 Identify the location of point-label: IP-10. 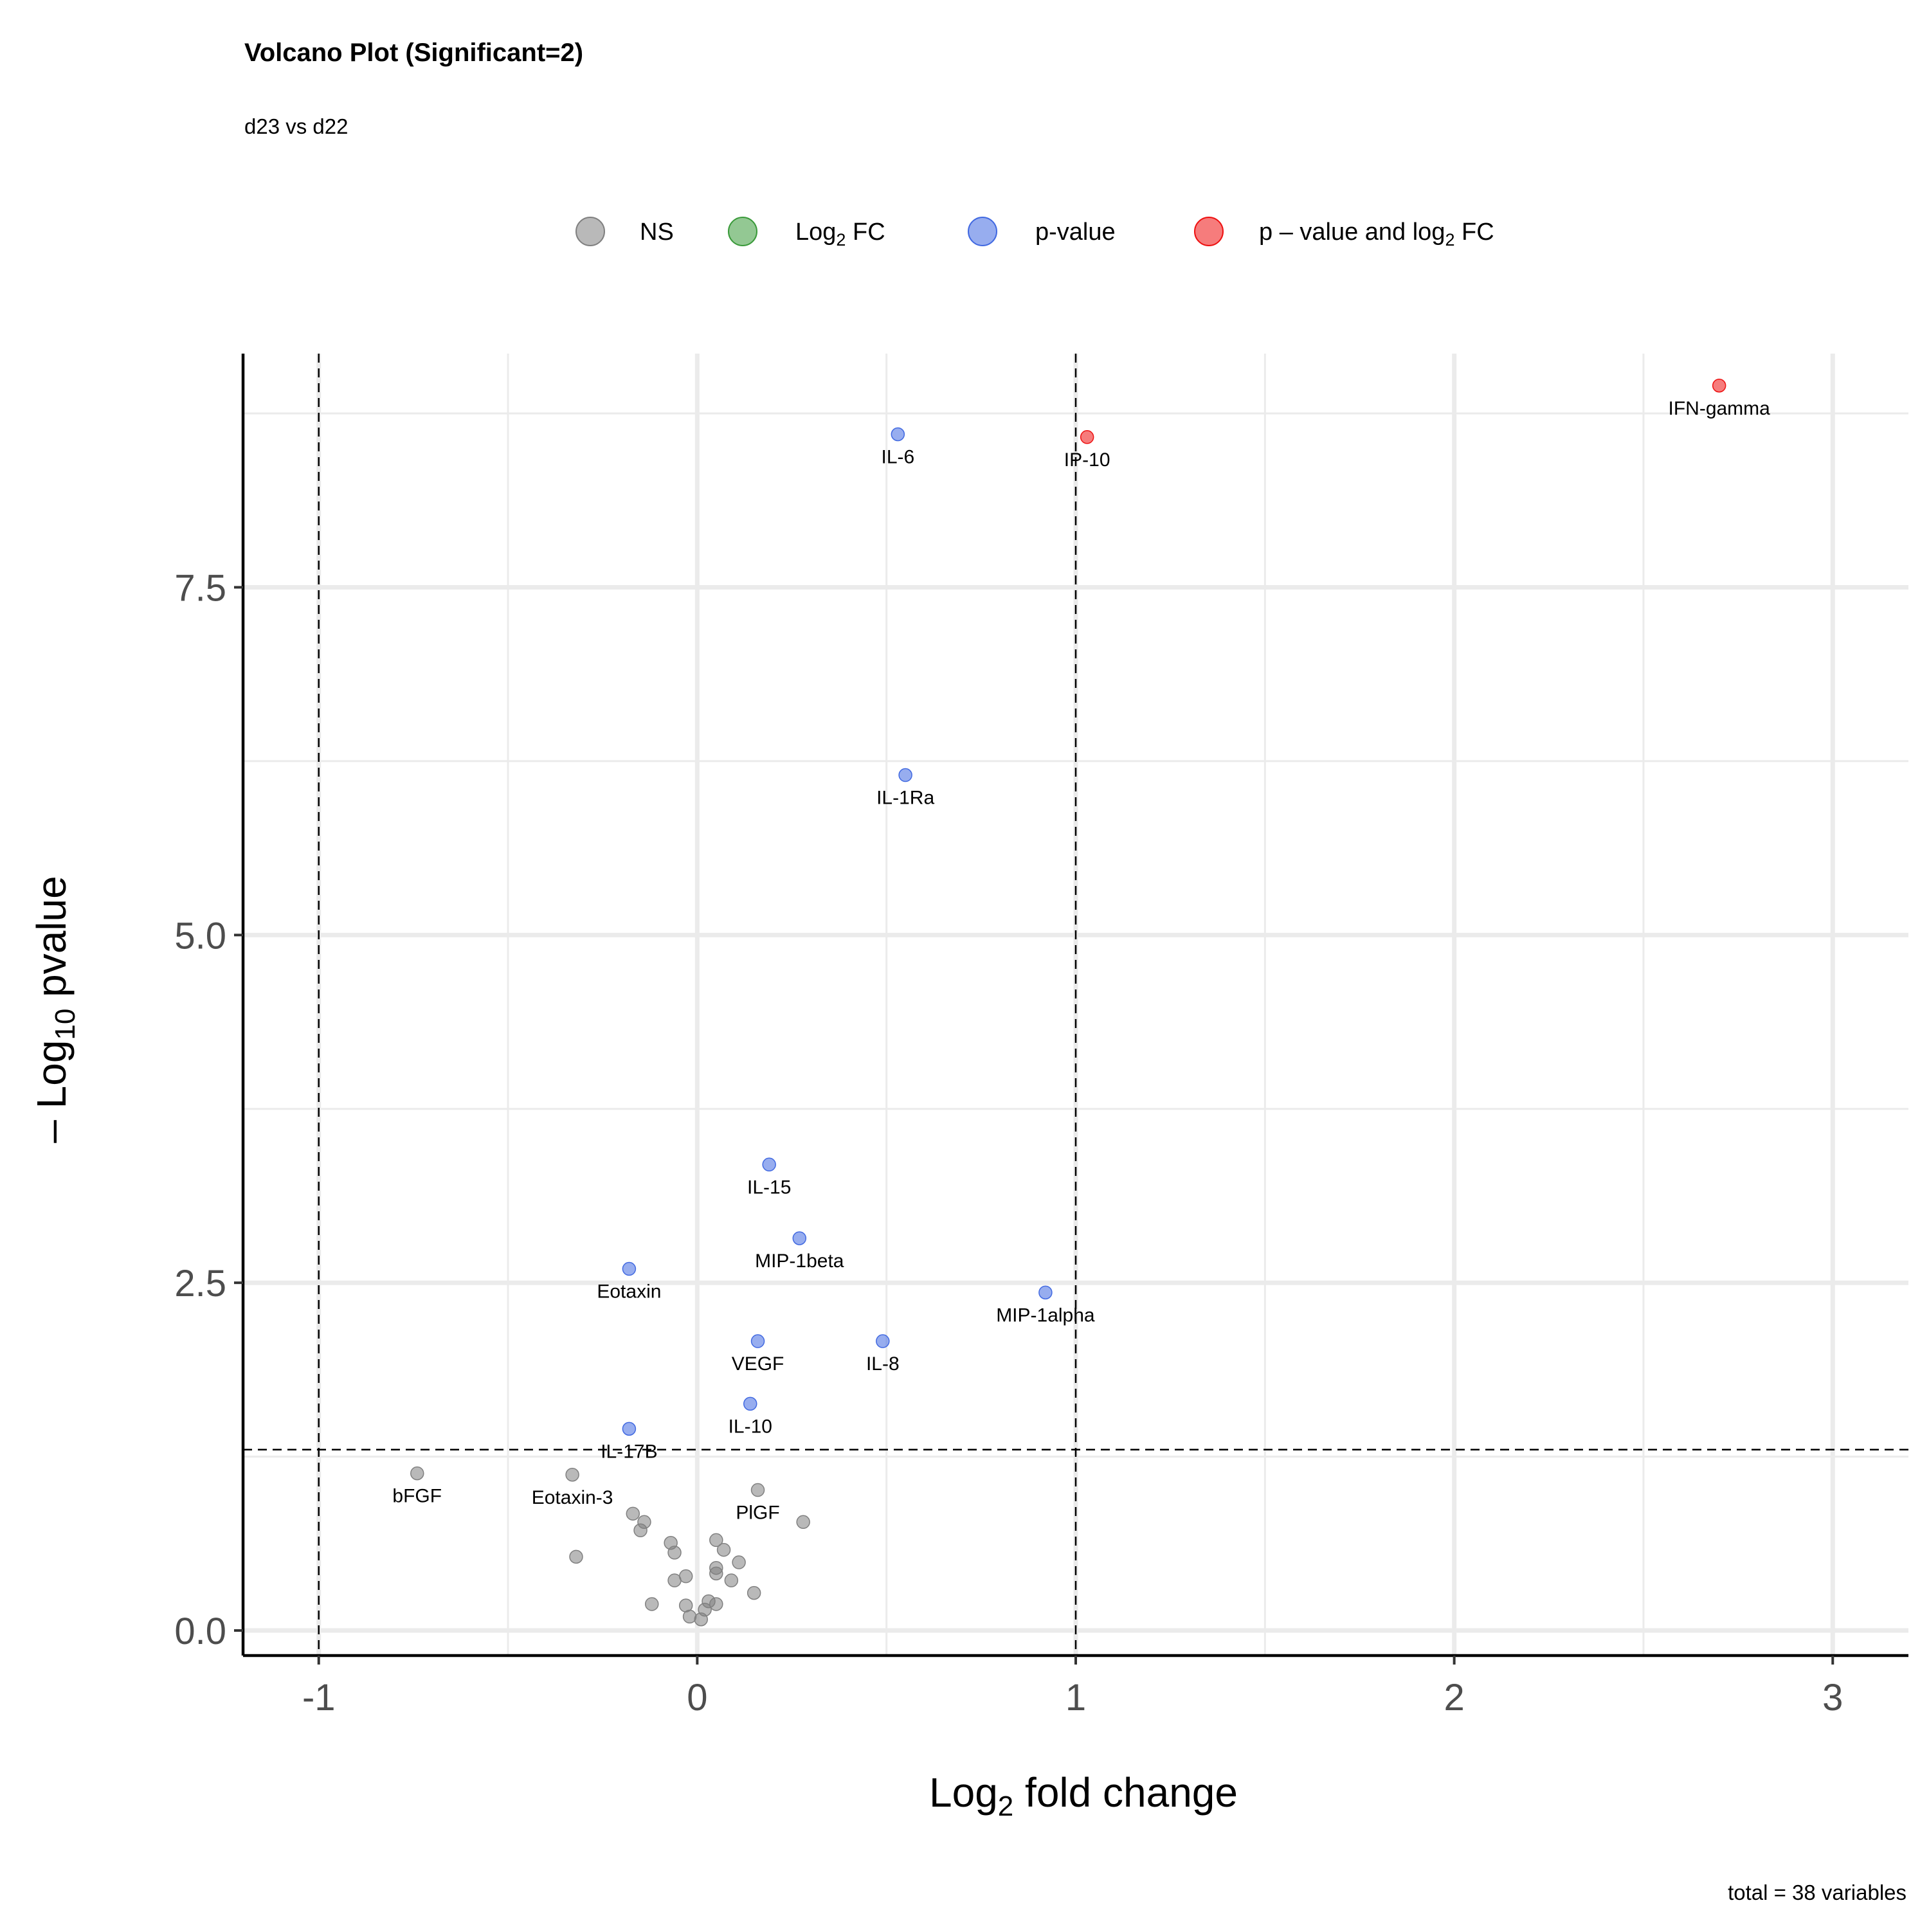
(1087, 460).